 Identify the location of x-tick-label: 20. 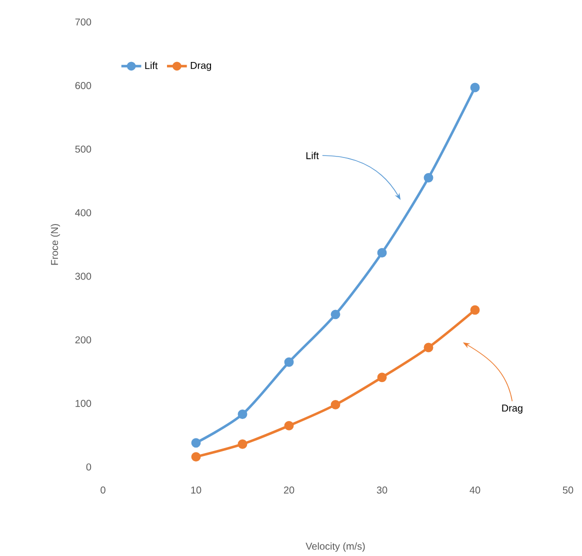
(289, 490).